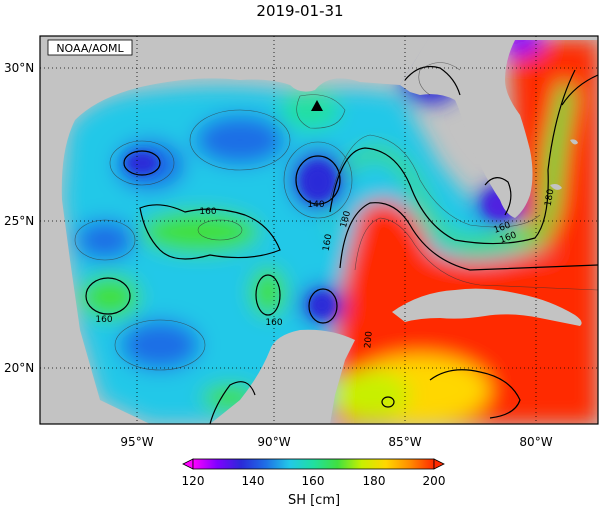  I want to click on colorbar-low-arrow, so click(188, 464).